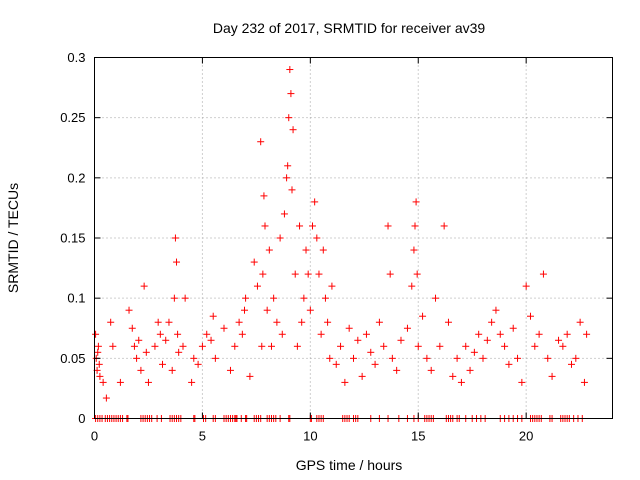 This screenshot has width=640, height=480. Describe the element at coordinates (349, 465) in the screenshot. I see `x-axis-label: GPS time / hours` at that location.